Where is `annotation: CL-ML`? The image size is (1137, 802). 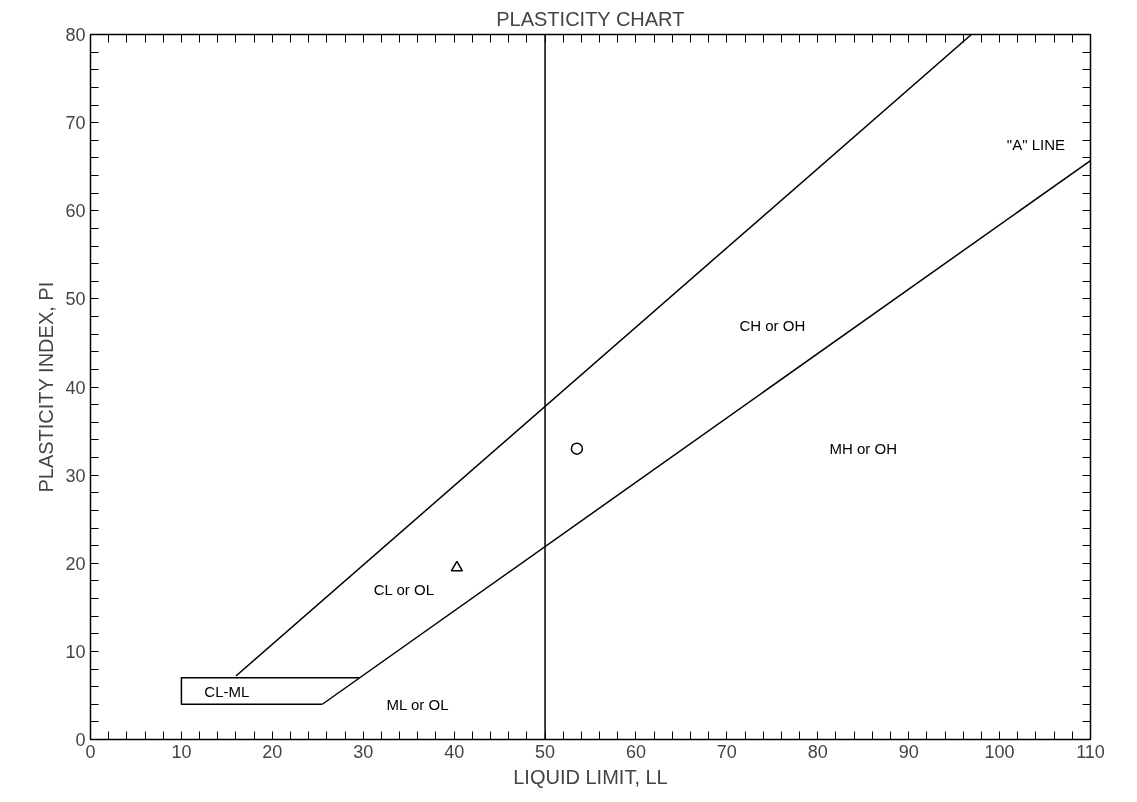 annotation: CL-ML is located at coordinates (227, 691).